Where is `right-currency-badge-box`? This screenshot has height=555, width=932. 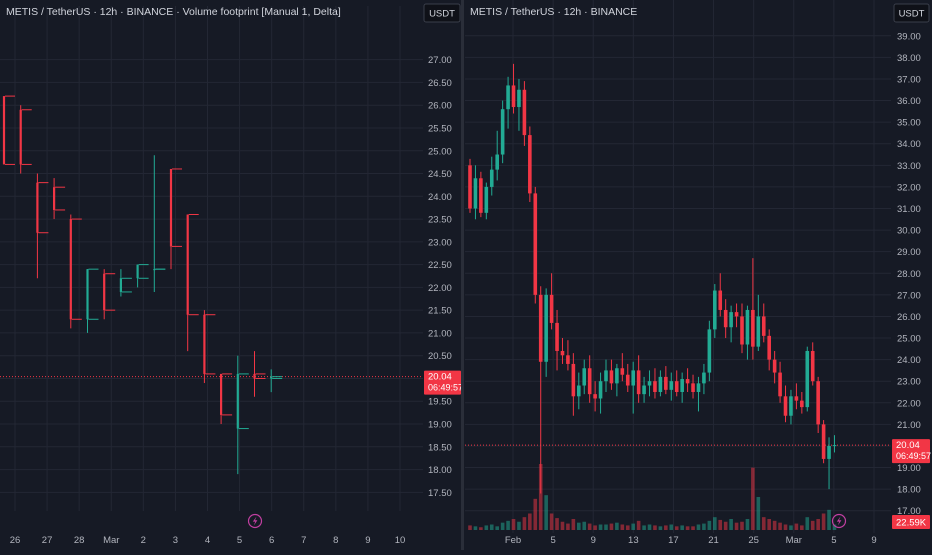 right-currency-badge-box is located at coordinates (911, 13).